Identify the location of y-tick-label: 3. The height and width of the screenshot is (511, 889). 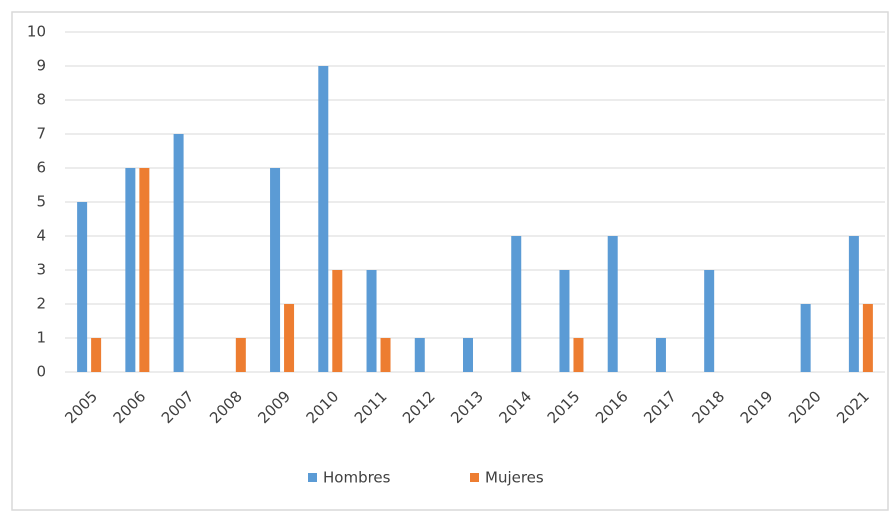
(41, 270).